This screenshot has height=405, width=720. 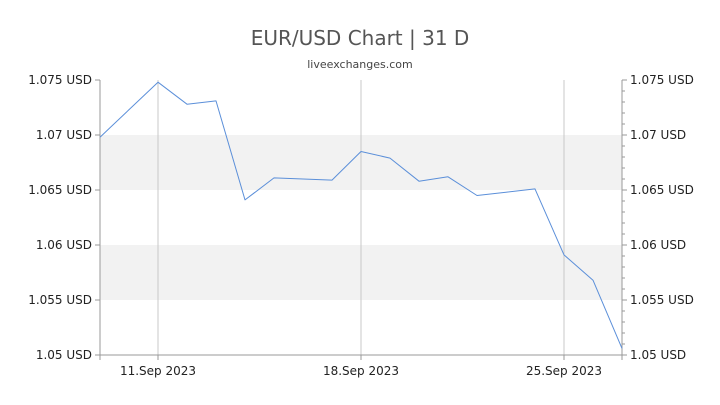 I want to click on x-tick-label: 18.Sep 2023, so click(x=361, y=371).